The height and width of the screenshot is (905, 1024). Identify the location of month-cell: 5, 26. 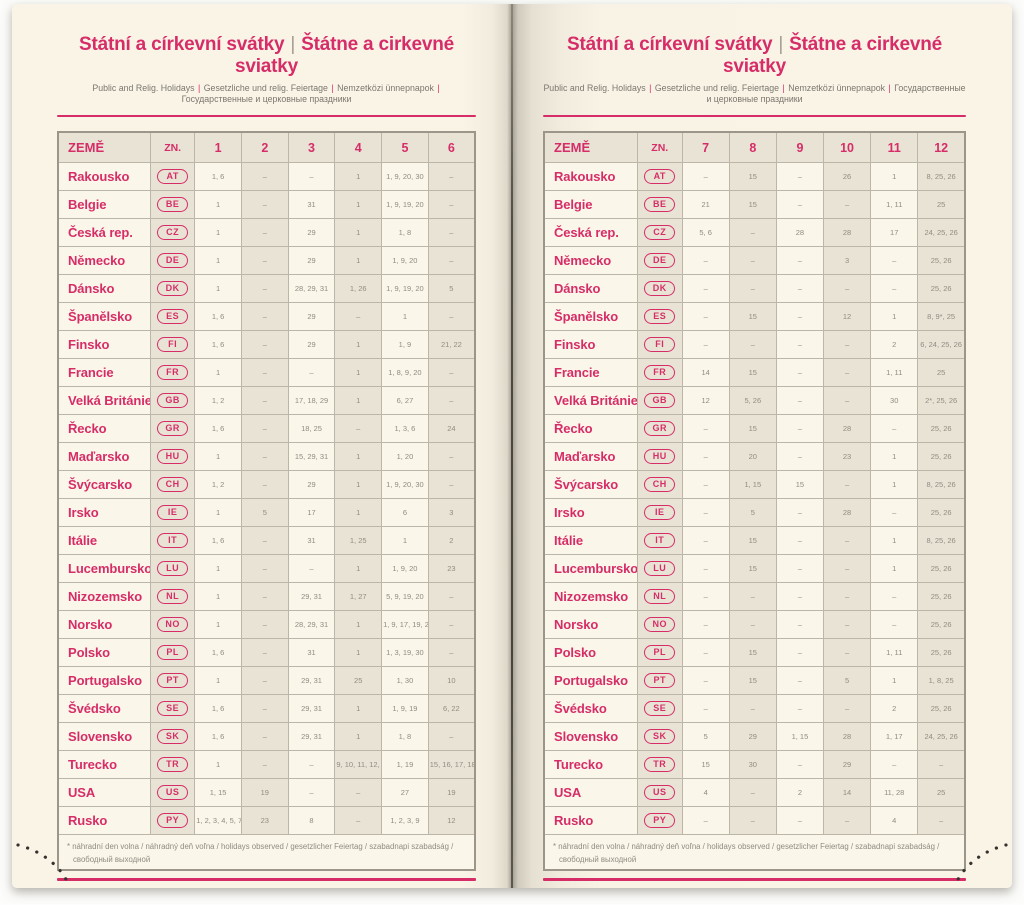
(752, 400).